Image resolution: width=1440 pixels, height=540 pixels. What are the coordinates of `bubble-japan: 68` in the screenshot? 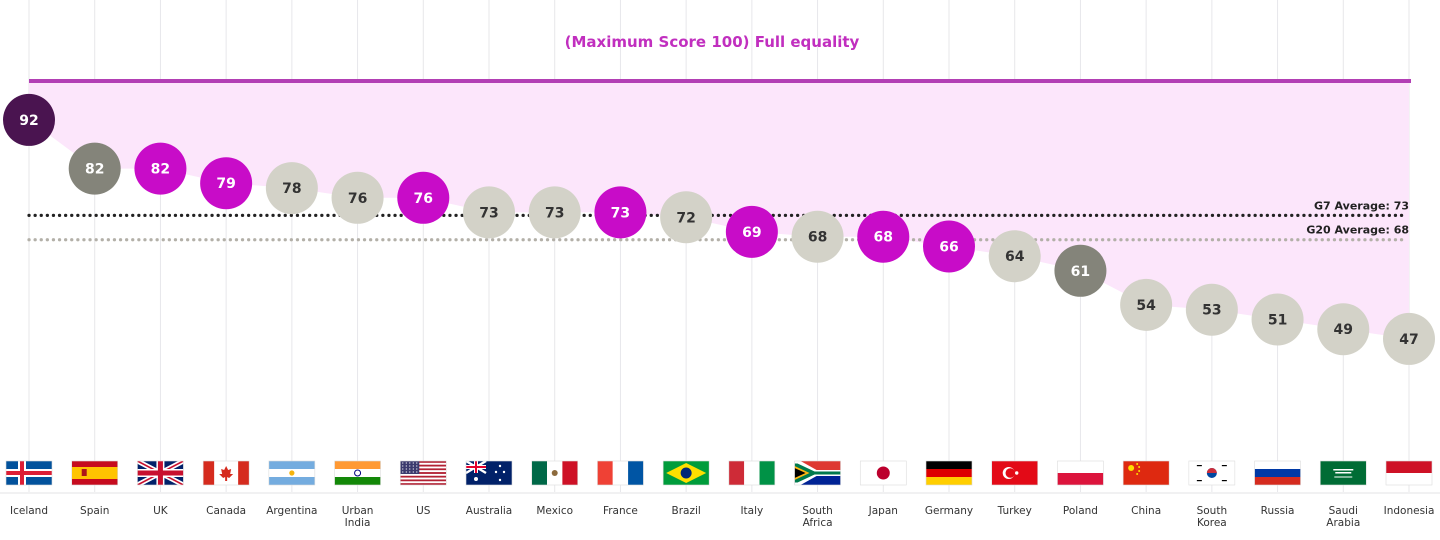 It's located at (883, 236).